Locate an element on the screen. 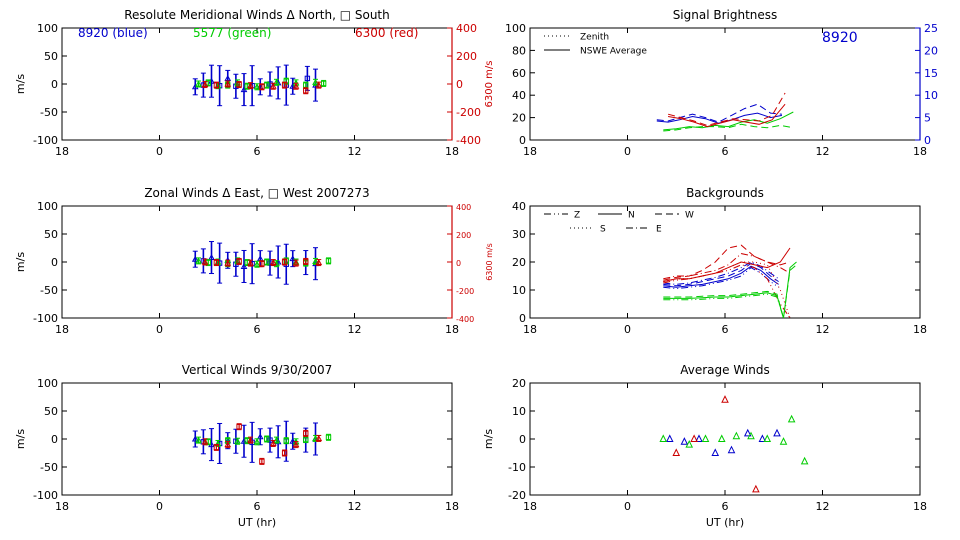 Image resolution: width=960 pixels, height=540 pixels. right-tick-label: 25 is located at coordinates (931, 28).